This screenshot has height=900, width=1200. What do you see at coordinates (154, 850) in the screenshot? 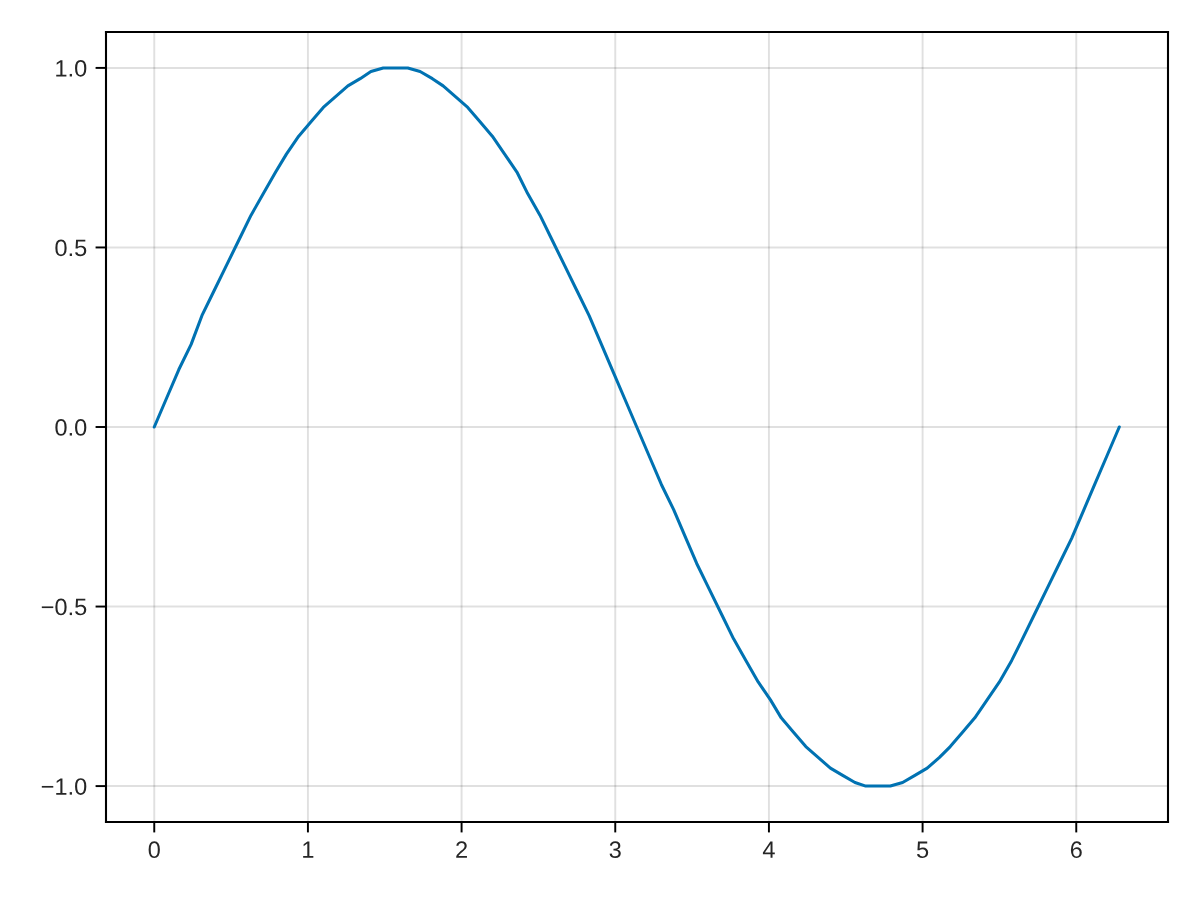
I see `x-tick-label: 0` at bounding box center [154, 850].